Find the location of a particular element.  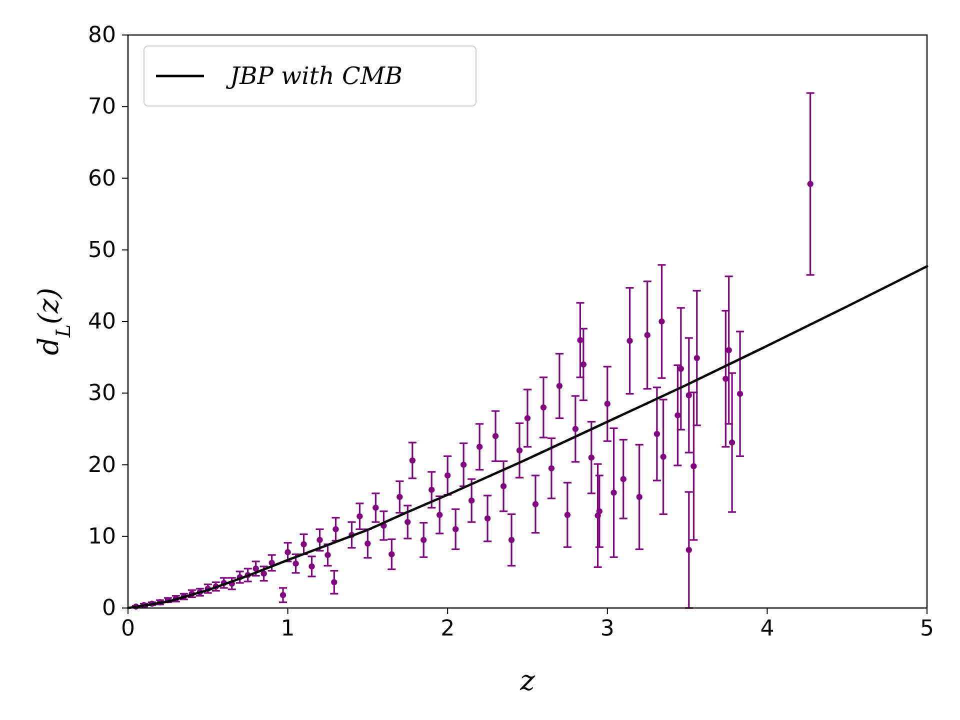

y-tick-label: 20 is located at coordinates (102, 465).